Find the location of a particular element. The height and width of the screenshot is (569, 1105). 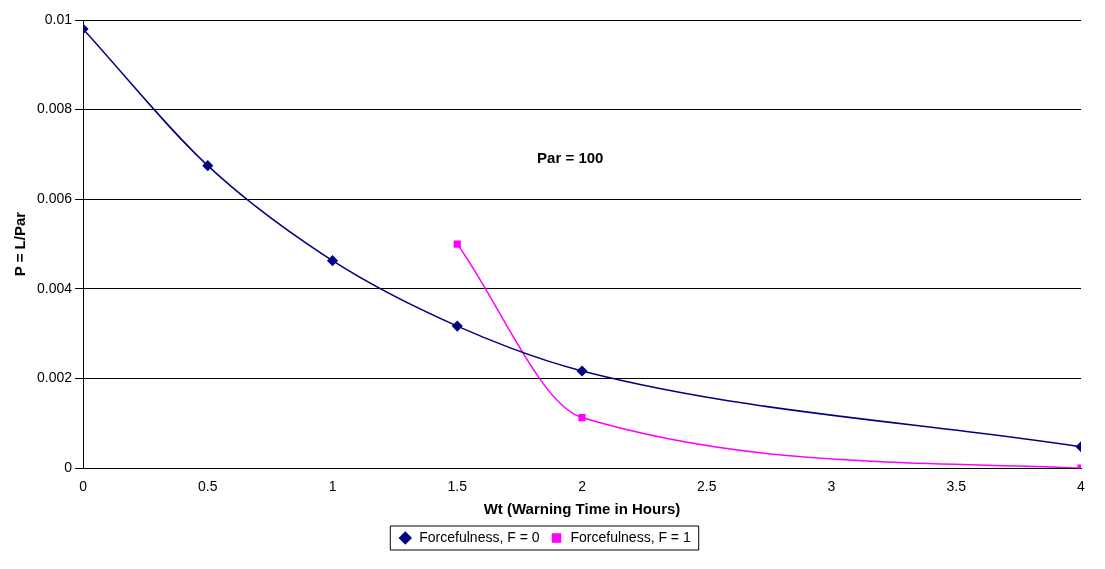

y-tick-label: 0.006 is located at coordinates (54, 198).